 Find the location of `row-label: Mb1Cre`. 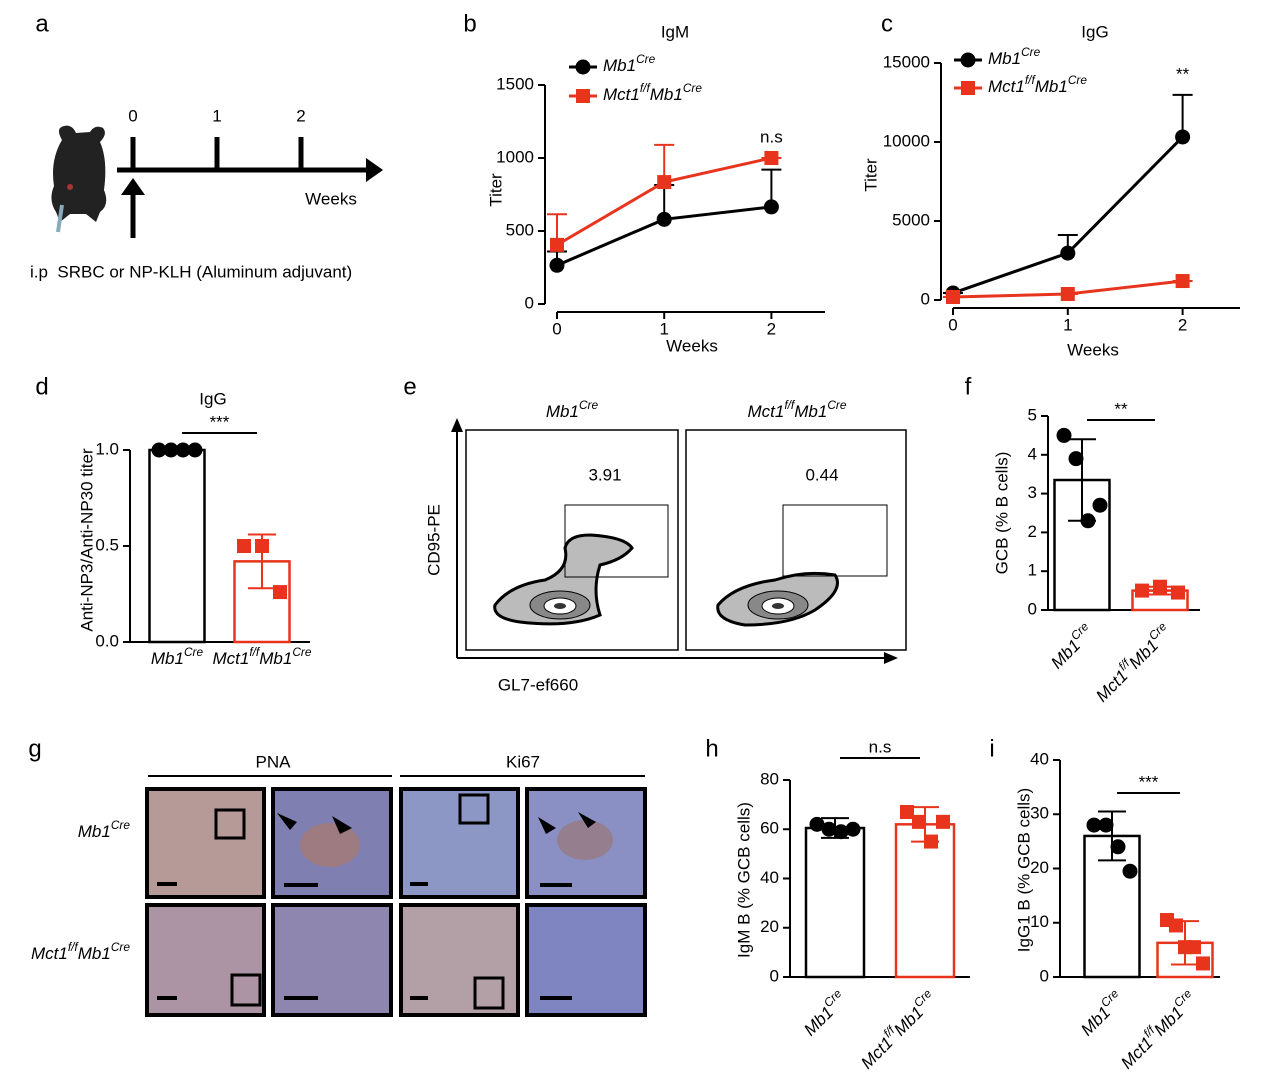

row-label: Mb1Cre is located at coordinates (104, 829).